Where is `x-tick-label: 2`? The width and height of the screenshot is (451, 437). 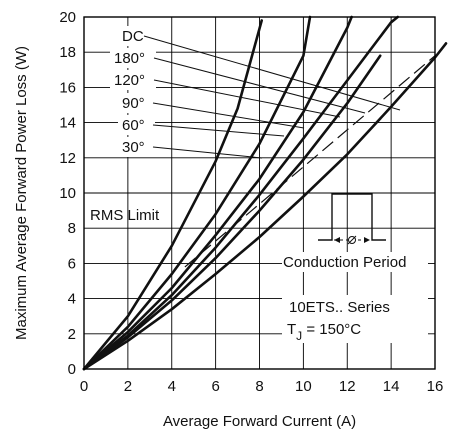
x-tick-label: 2 is located at coordinates (128, 386).